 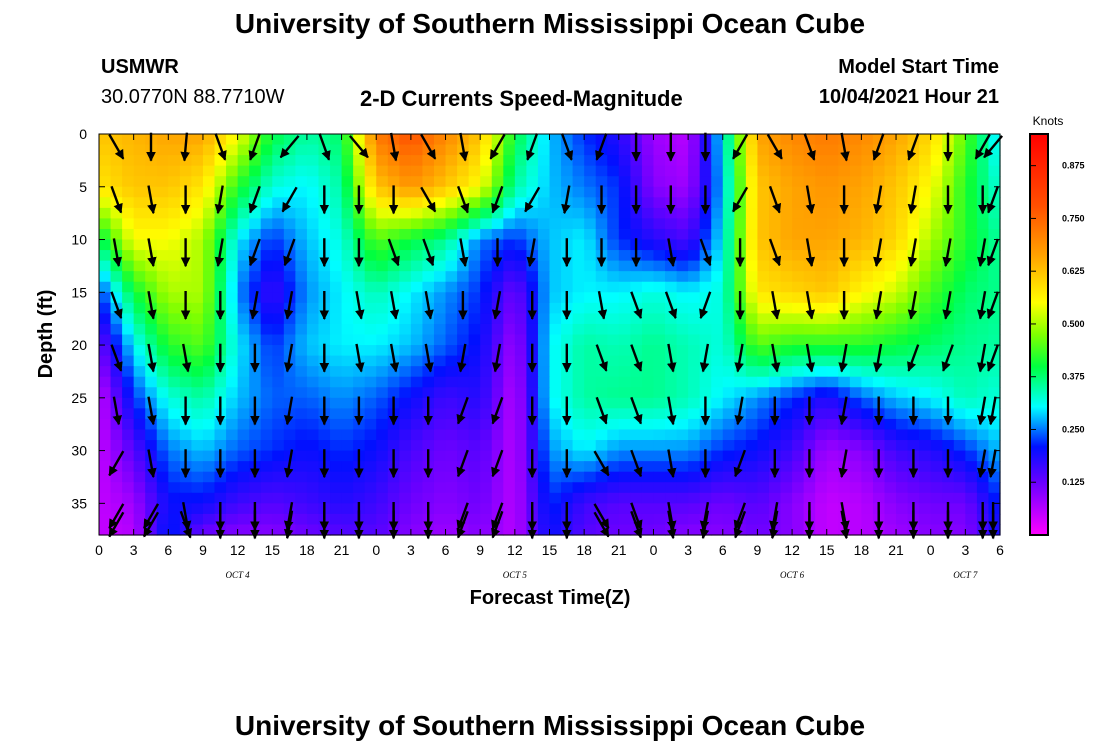 What do you see at coordinates (908, 97) in the screenshot?
I see `model-start-value: 10/04/2021 Hour 21` at bounding box center [908, 97].